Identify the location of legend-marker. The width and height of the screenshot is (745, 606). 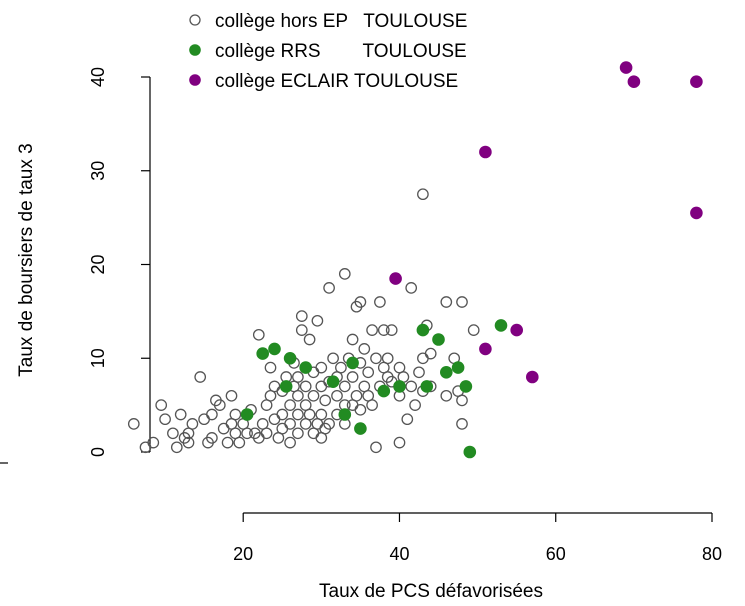
(195, 50).